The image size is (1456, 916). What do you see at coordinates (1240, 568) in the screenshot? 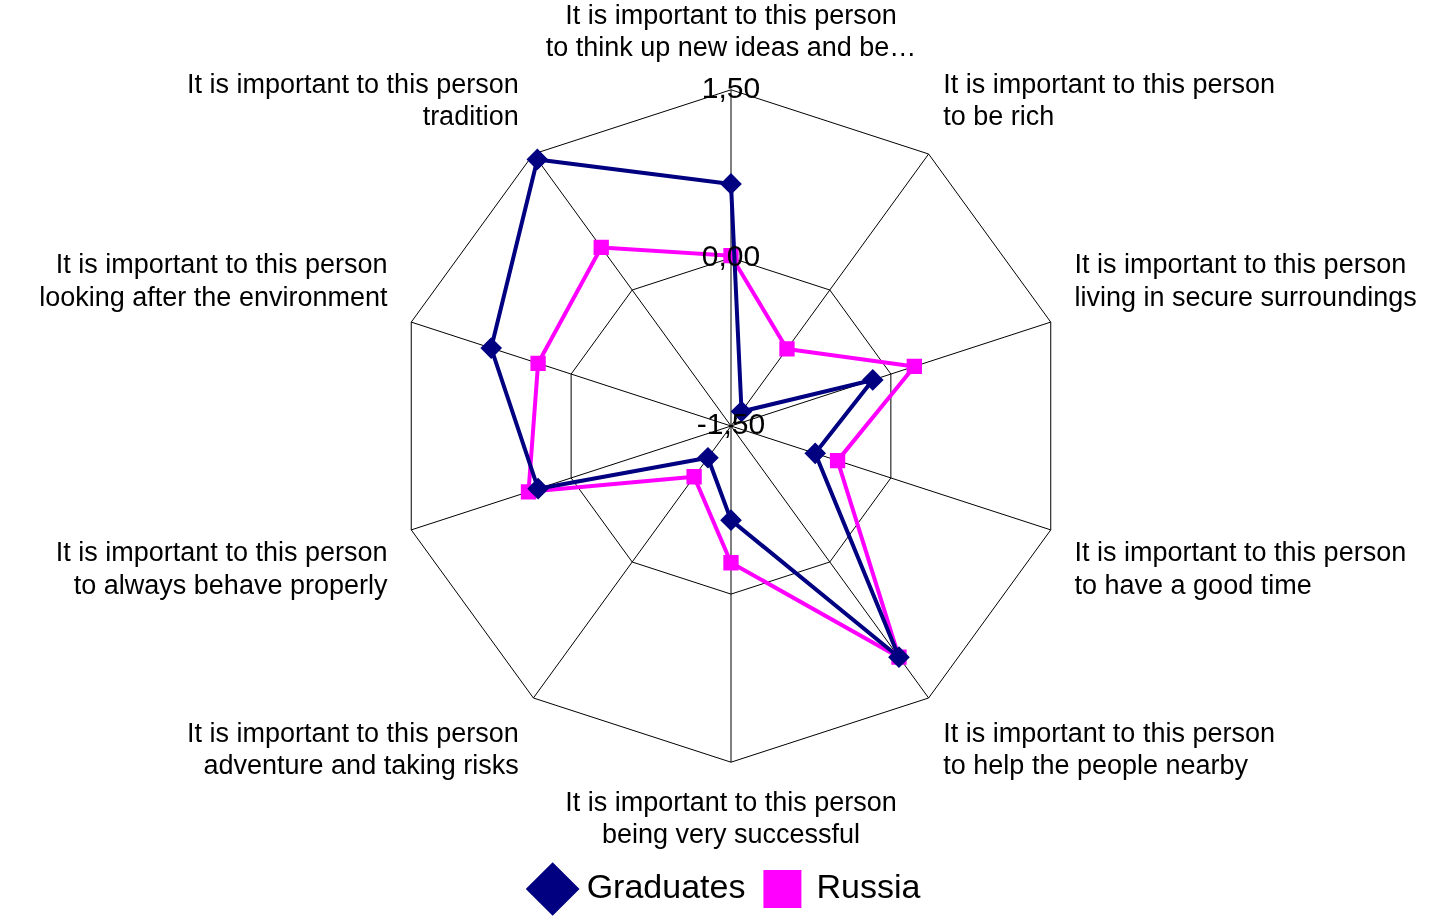
I see `spoke-label: It is important to this person to have a good time` at bounding box center [1240, 568].